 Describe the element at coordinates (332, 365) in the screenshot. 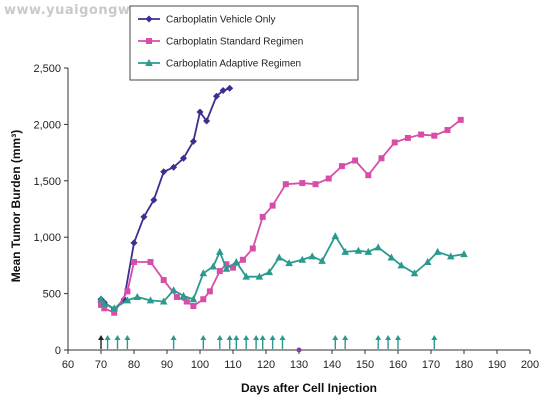

I see `x-tick-label: 140` at that location.